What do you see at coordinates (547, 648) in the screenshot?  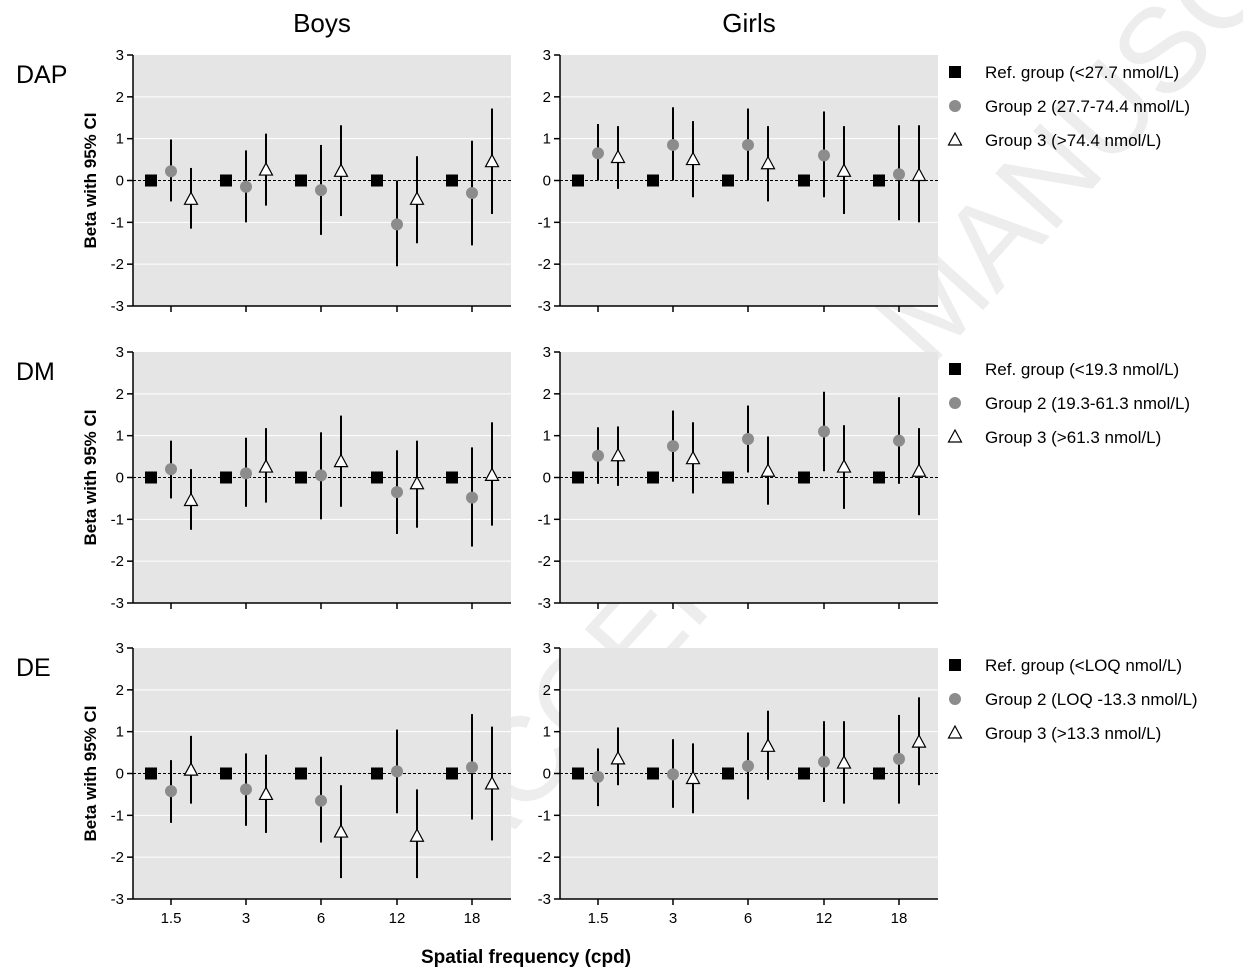 I see `y-tick-label: 3` at bounding box center [547, 648].